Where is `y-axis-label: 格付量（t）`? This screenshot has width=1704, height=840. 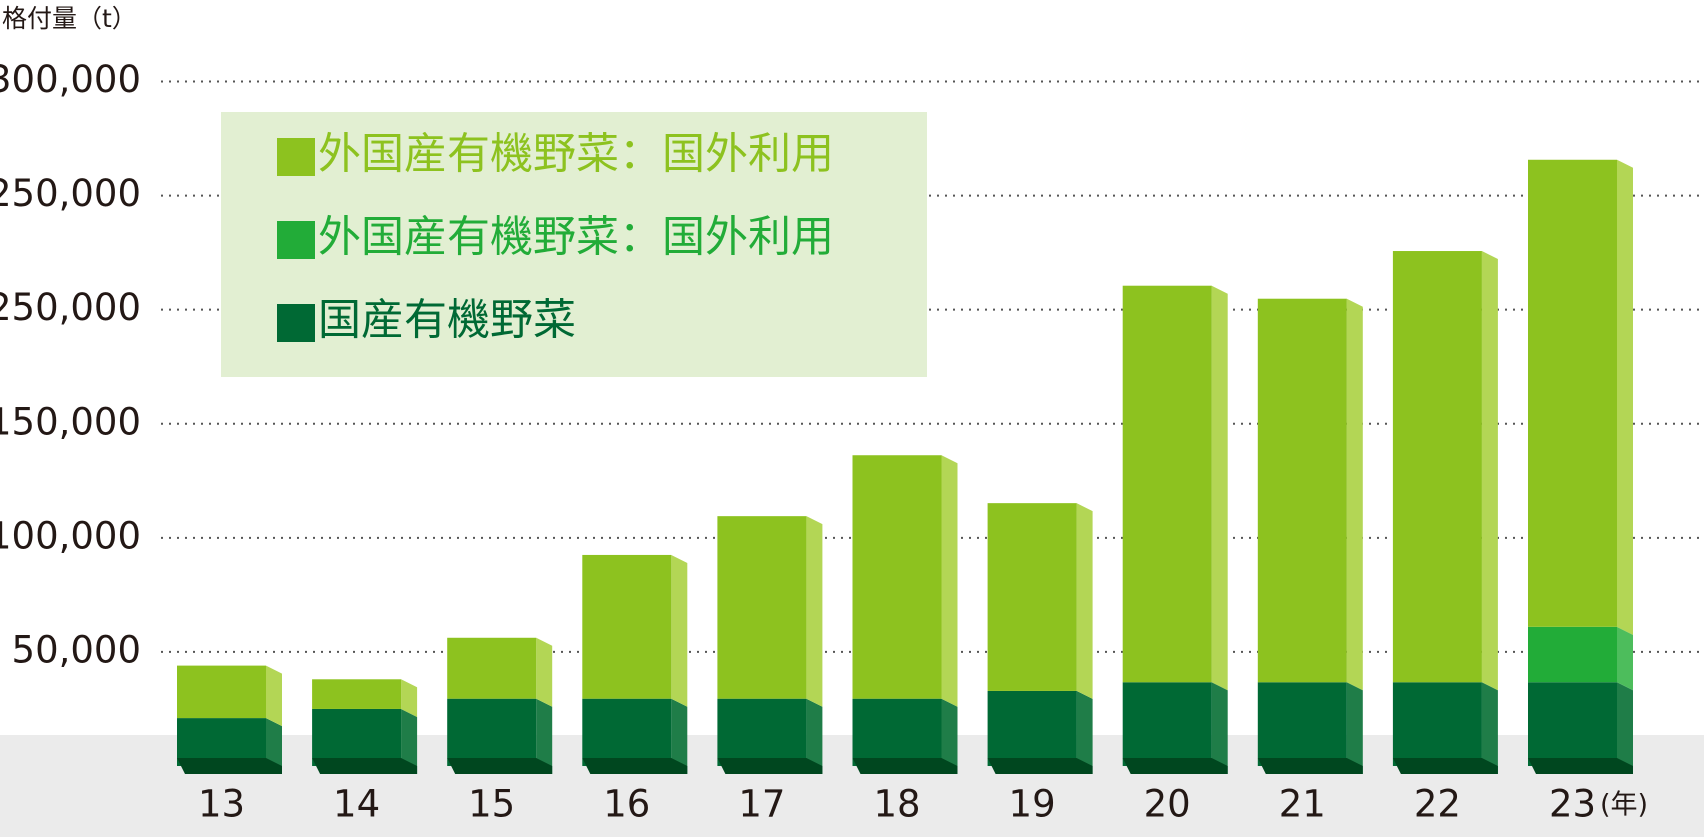
y-axis-label: 格付量（t） is located at coordinates (69, 18).